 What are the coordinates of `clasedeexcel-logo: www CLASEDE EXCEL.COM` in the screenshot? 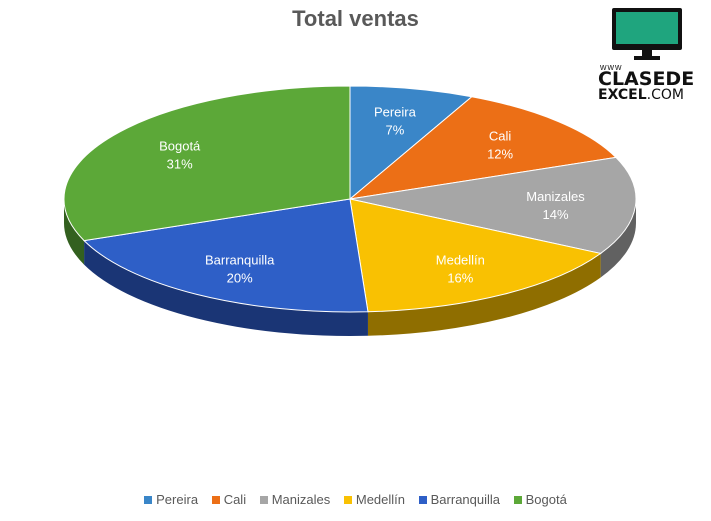 It's located at (648, 55).